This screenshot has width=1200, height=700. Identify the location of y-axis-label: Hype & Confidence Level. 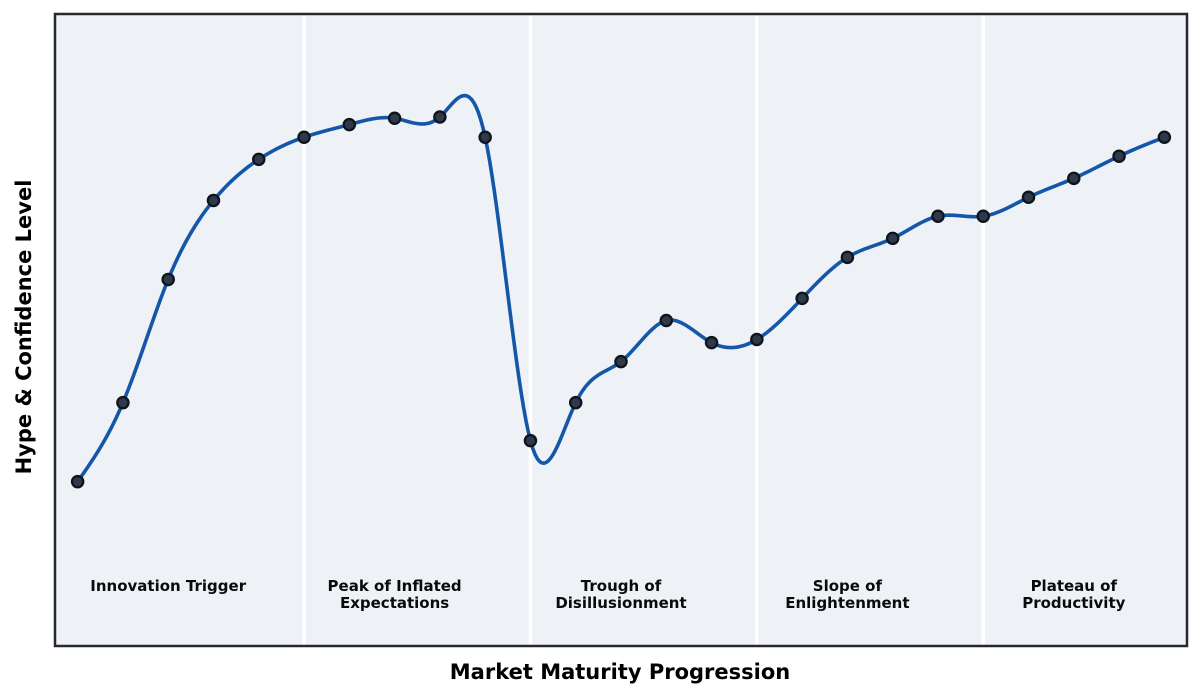
(24, 327).